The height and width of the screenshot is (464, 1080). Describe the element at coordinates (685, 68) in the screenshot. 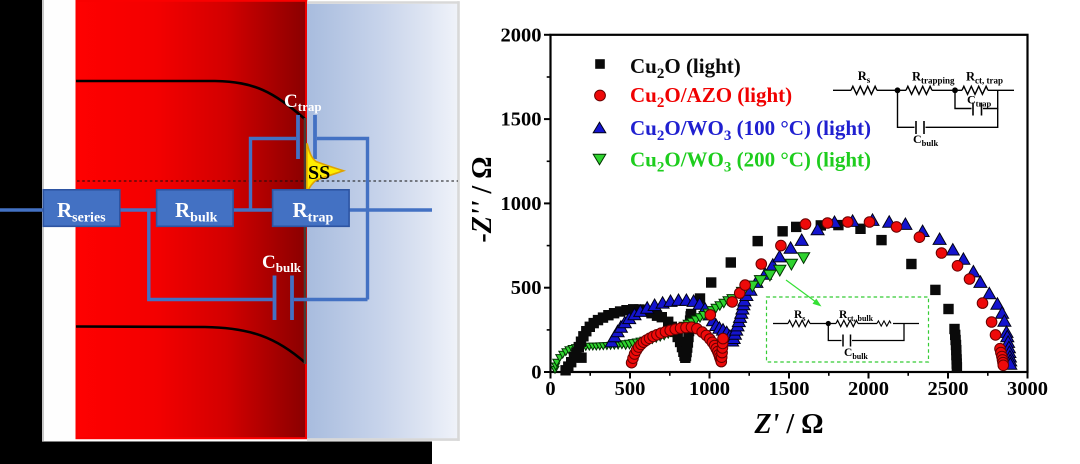

I see `svg-text: Cu2​O (light)` at that location.